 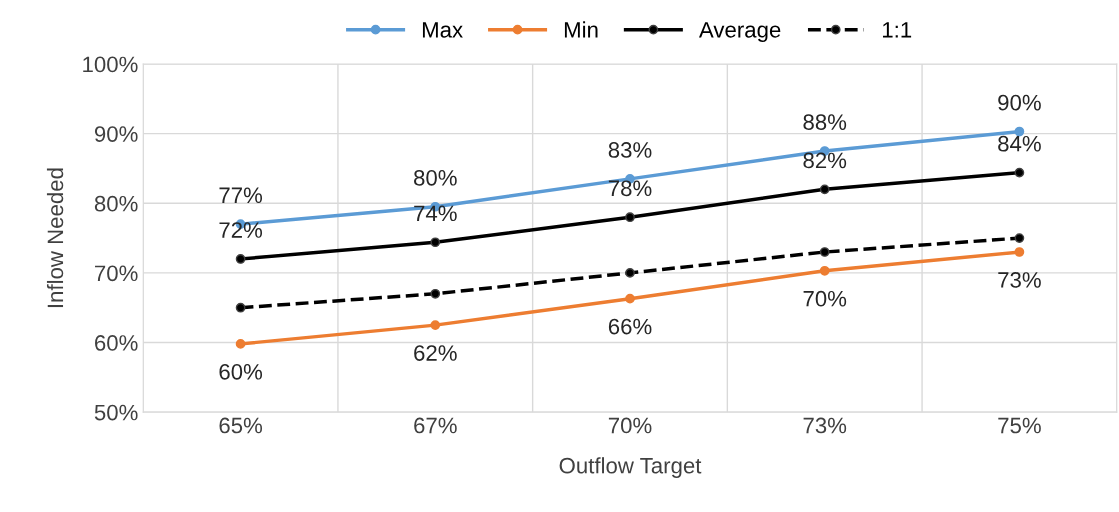 What do you see at coordinates (241, 425) in the screenshot?
I see `x-tick-label: 65%` at bounding box center [241, 425].